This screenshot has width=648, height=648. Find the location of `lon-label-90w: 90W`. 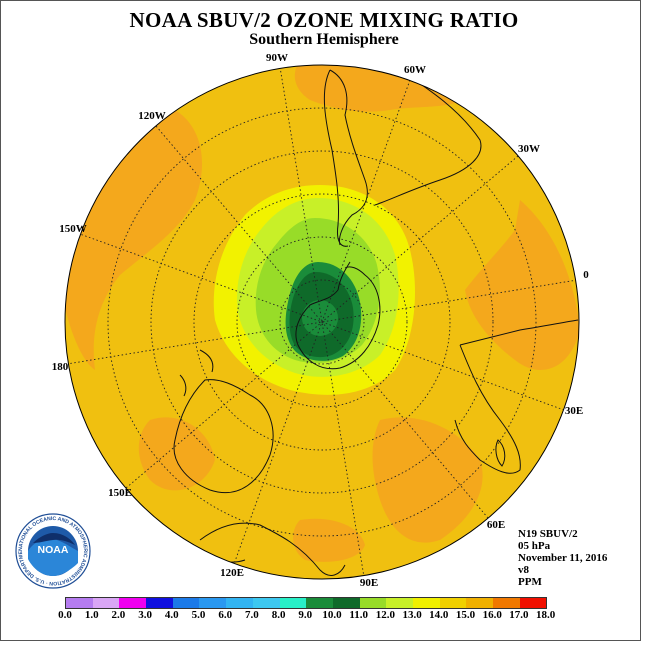

lon-label-90w: 90W is located at coordinates (277, 58).